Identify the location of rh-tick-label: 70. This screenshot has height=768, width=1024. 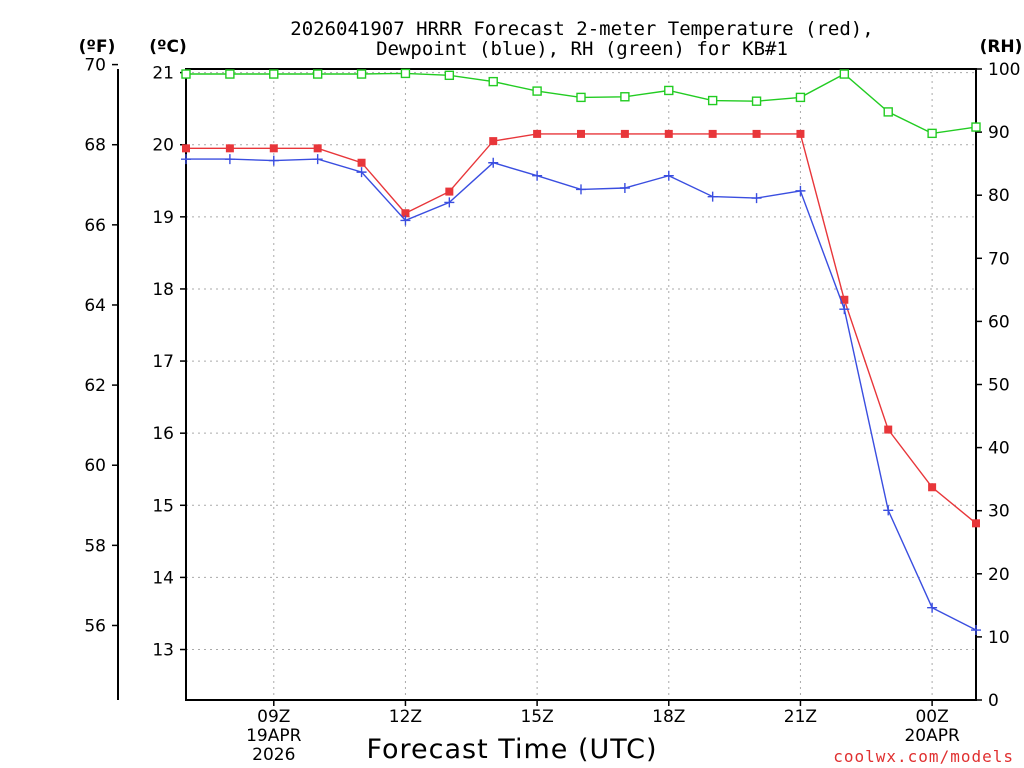
(999, 259).